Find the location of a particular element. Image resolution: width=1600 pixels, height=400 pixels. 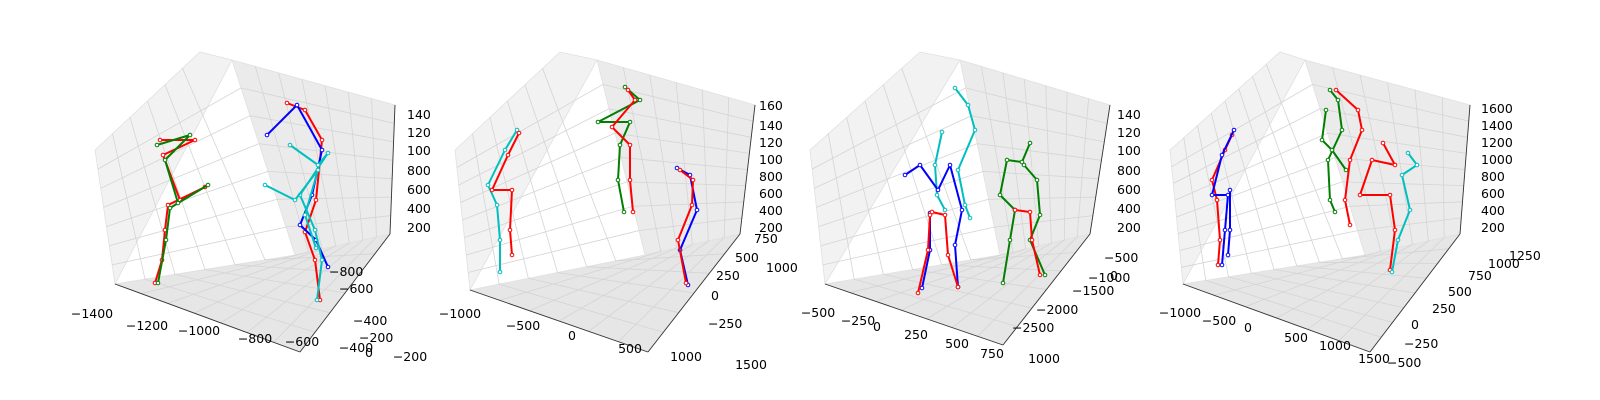

x-tick-label: −1000 is located at coordinates (199, 330).